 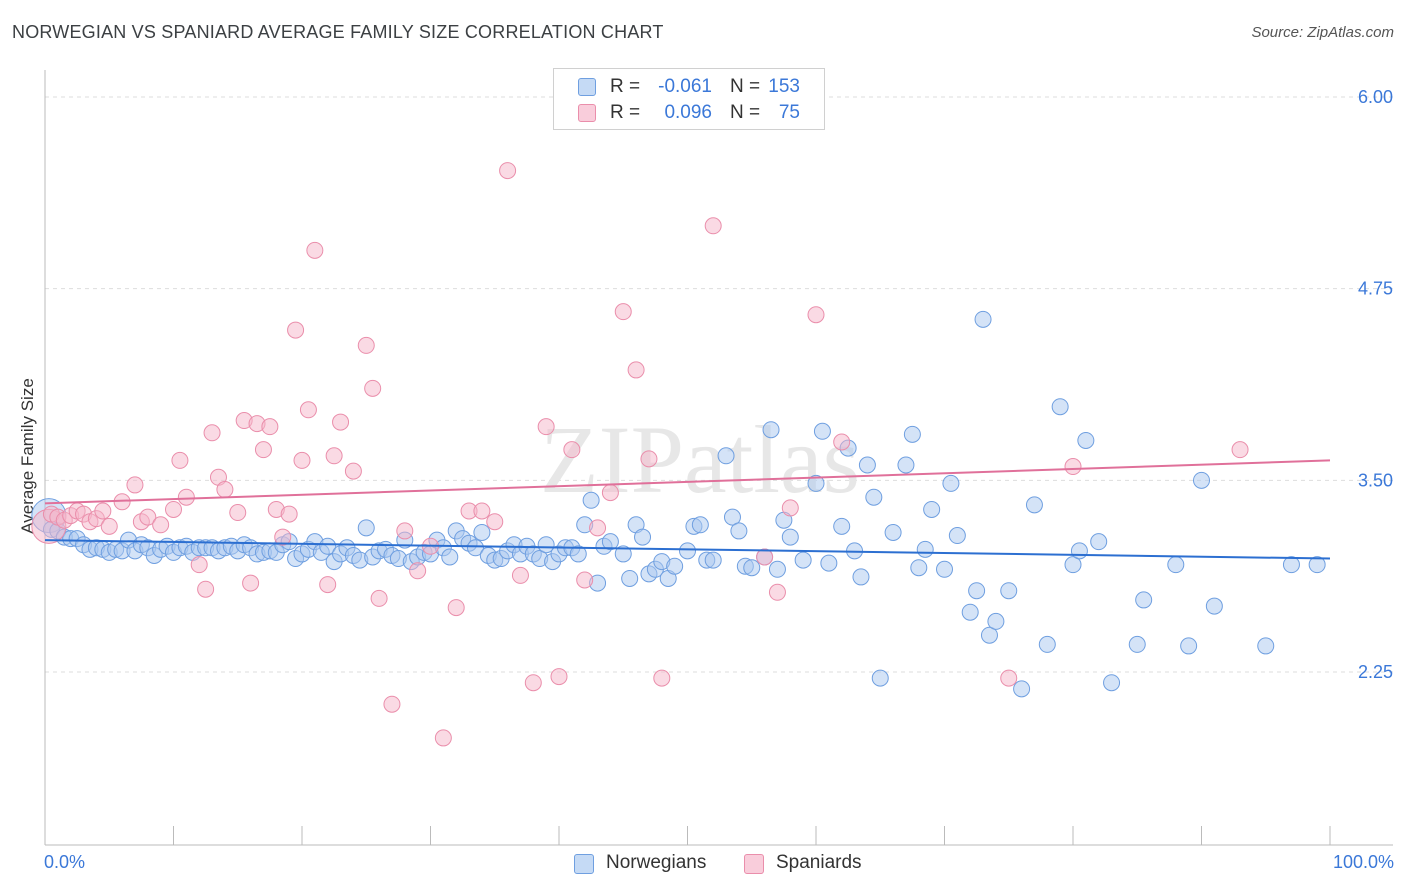 I want to click on legend-r-value: 0.096, so click(x=688, y=112).